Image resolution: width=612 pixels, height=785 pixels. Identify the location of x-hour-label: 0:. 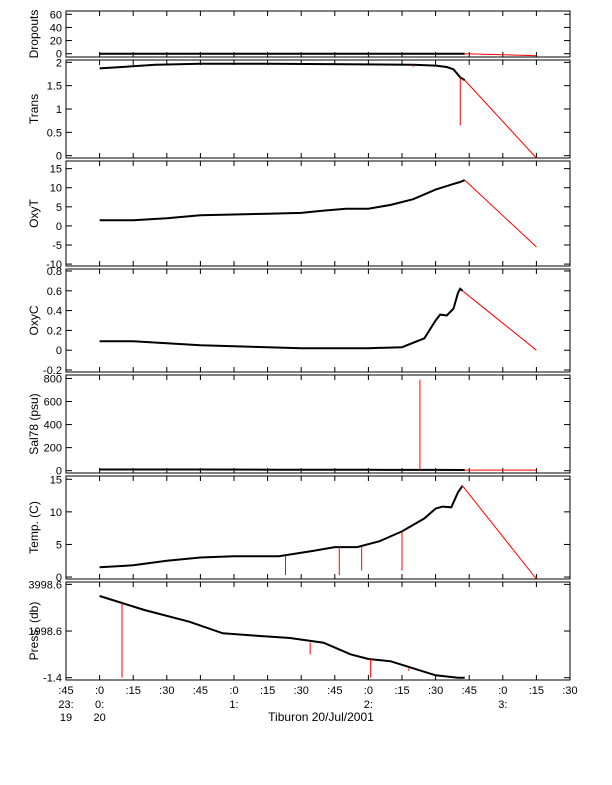
(99, 705).